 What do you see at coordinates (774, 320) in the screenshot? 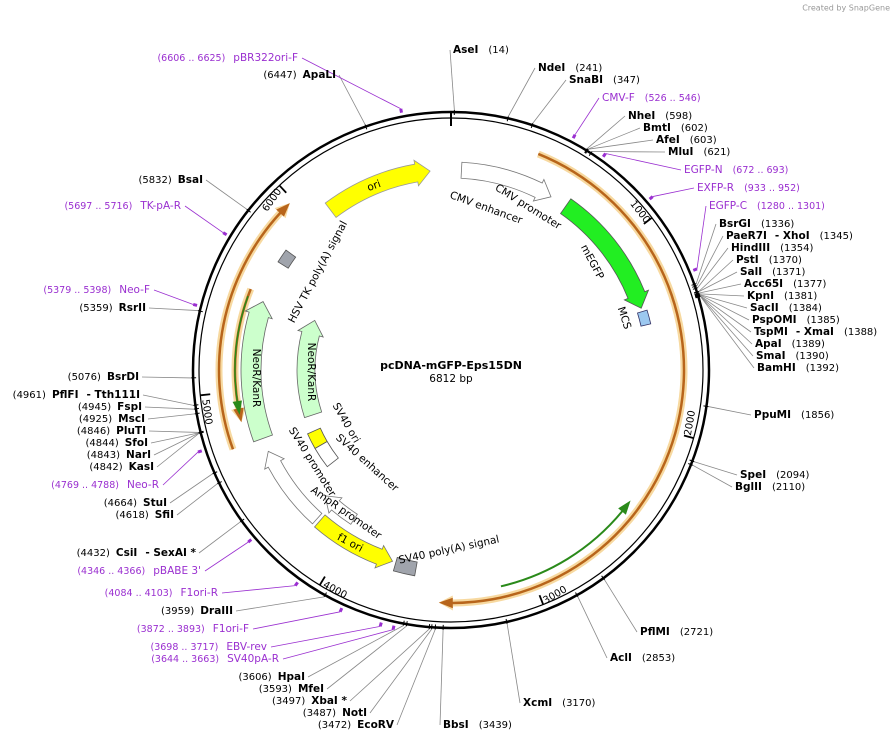
I see `site-name: PspOMI` at bounding box center [774, 320].